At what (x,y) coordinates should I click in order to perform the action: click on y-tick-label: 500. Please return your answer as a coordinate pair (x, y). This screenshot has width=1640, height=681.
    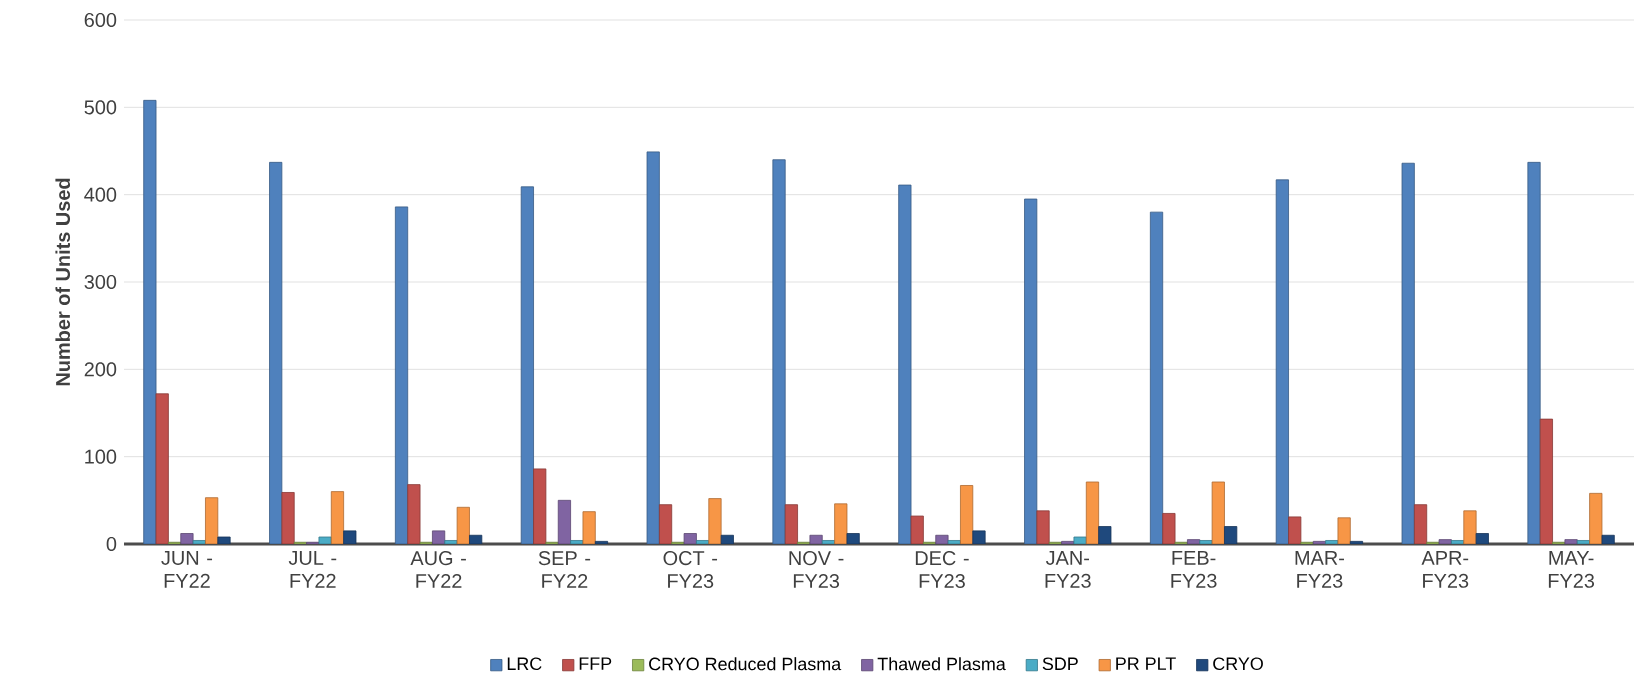
    Looking at the image, I should click on (100, 107).